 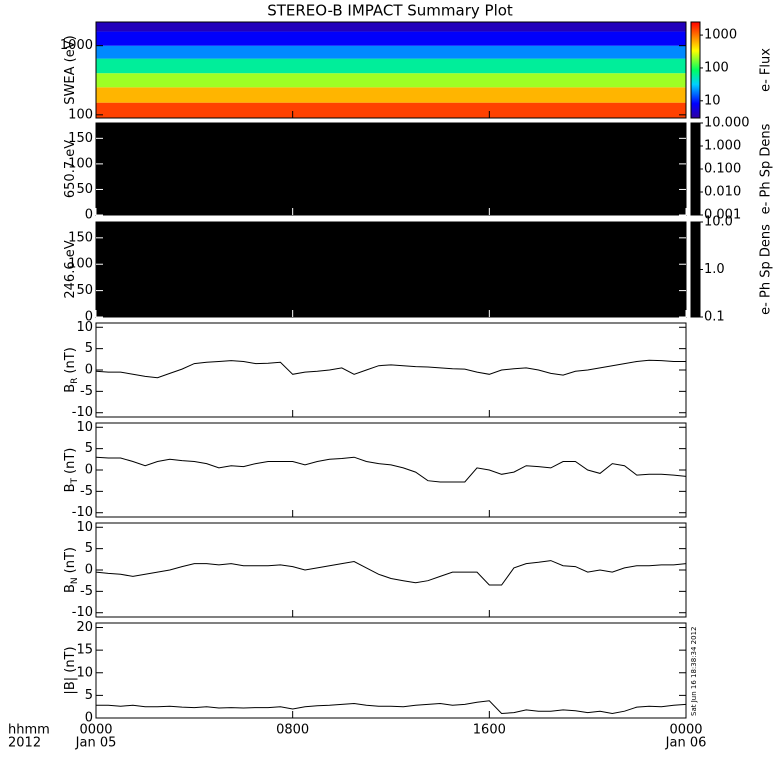 What do you see at coordinates (686, 743) in the screenshot?
I see `x-tick-date: Jan 06` at bounding box center [686, 743].